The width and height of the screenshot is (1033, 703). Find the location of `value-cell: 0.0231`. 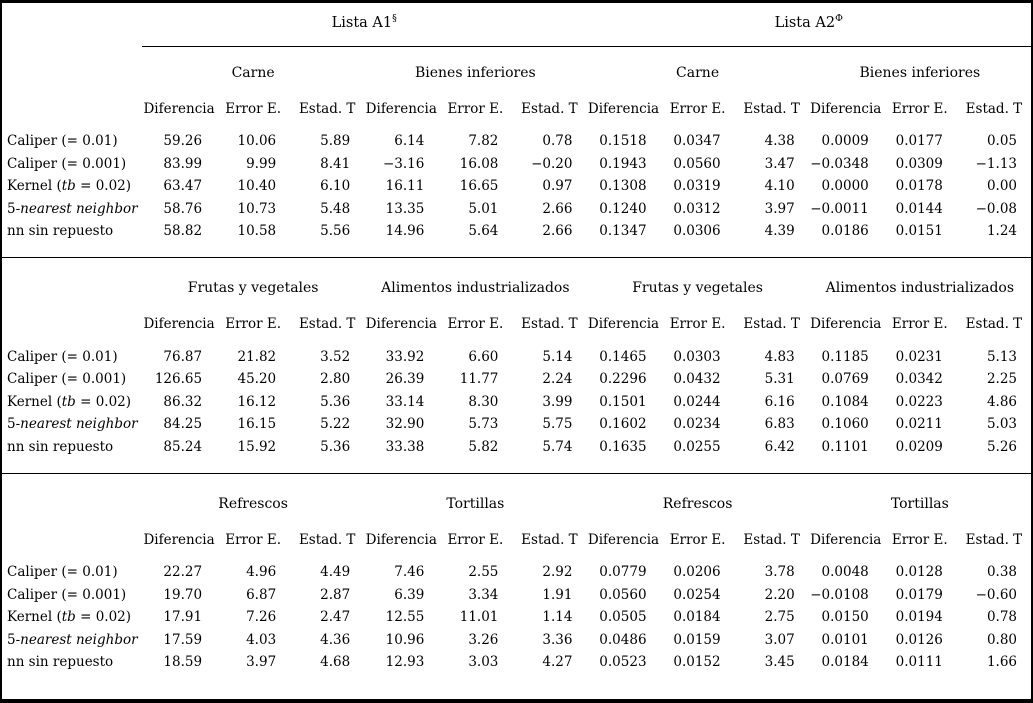

value-cell: 0.0231 is located at coordinates (919, 356).